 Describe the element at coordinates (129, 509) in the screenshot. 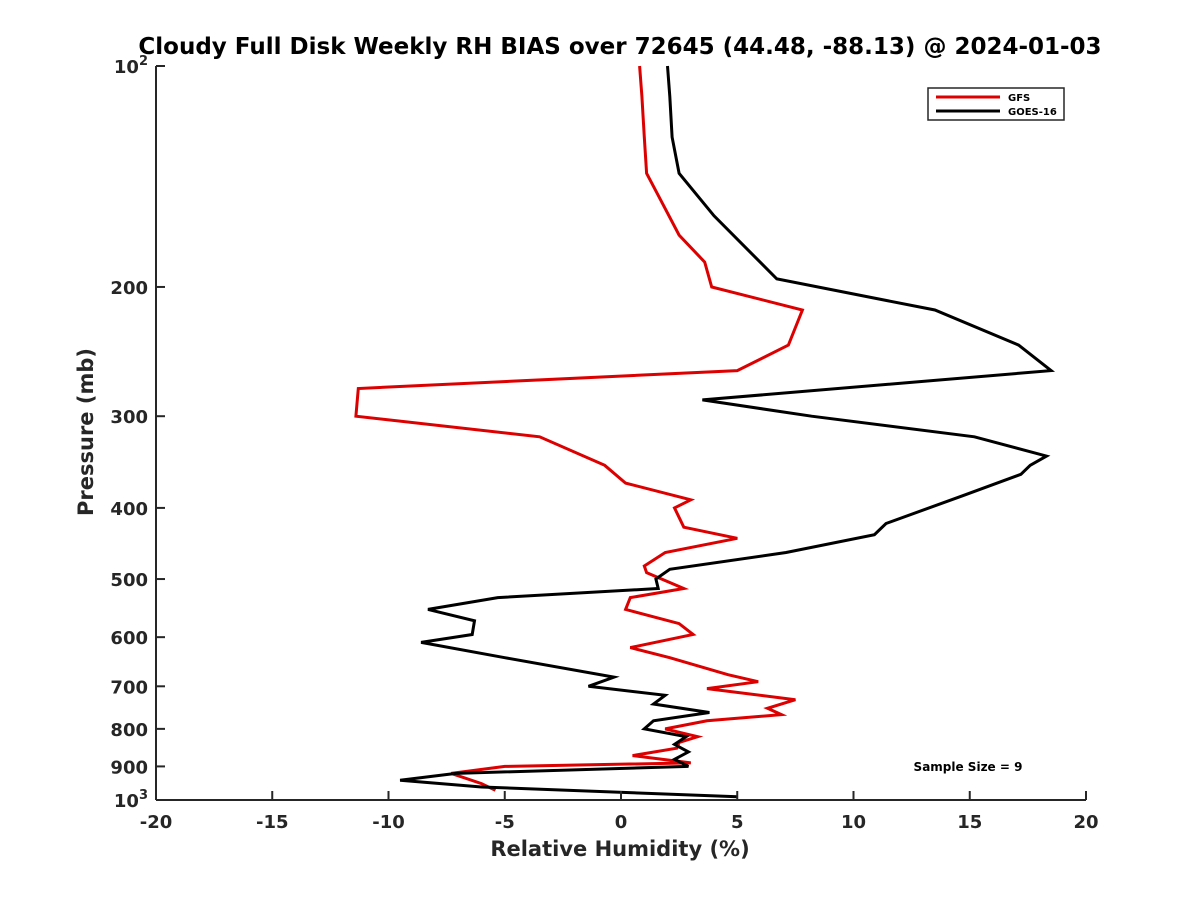

I see `y-tick-label: 400` at that location.